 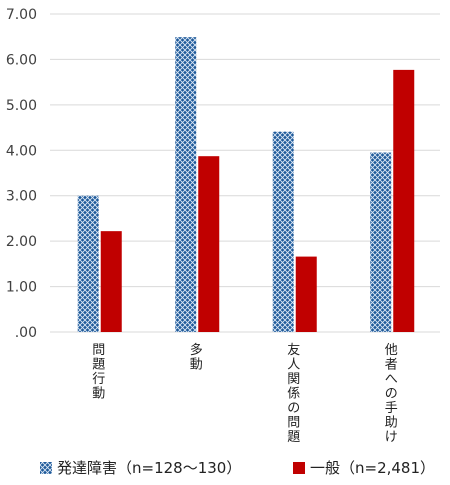 What do you see at coordinates (21, 106) in the screenshot?
I see `y-tick-label: 5.00` at bounding box center [21, 106].